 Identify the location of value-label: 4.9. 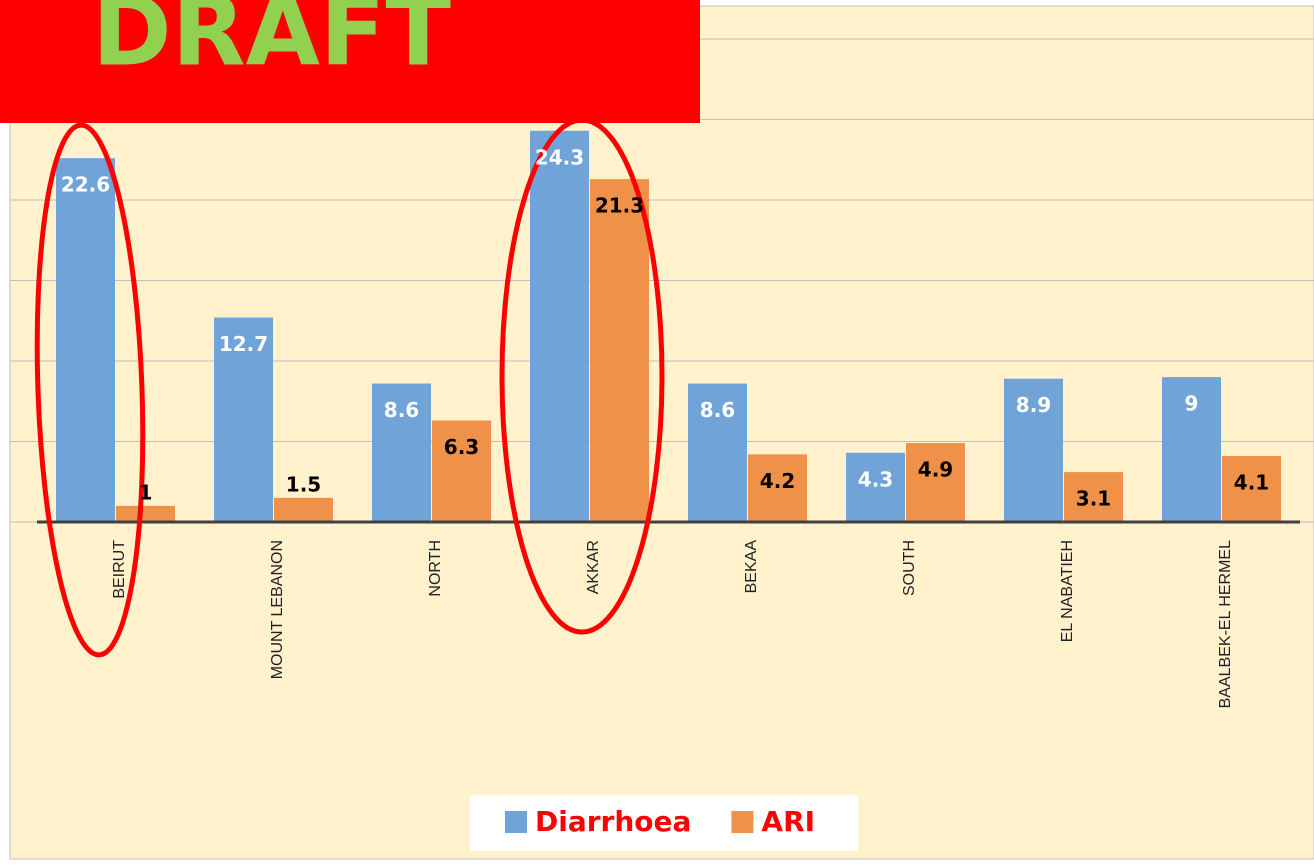
(935, 470).